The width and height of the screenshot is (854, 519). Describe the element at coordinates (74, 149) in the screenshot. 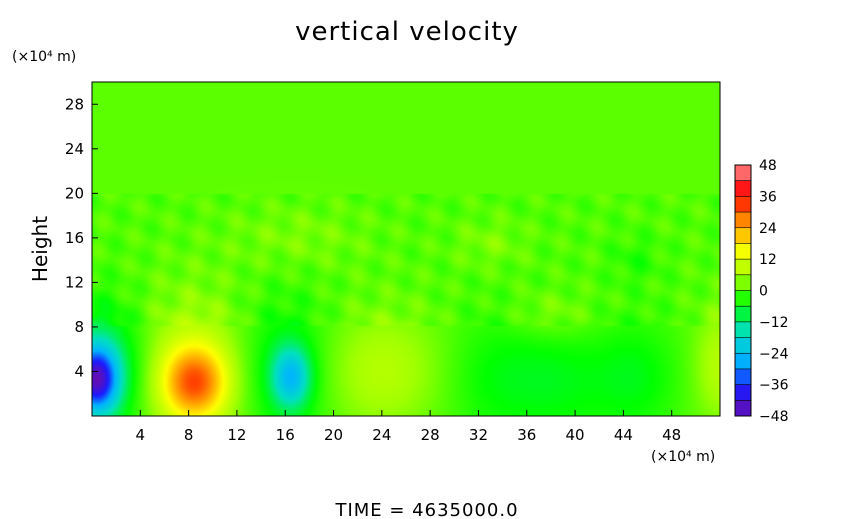

I see `y-tick-label: 24` at that location.